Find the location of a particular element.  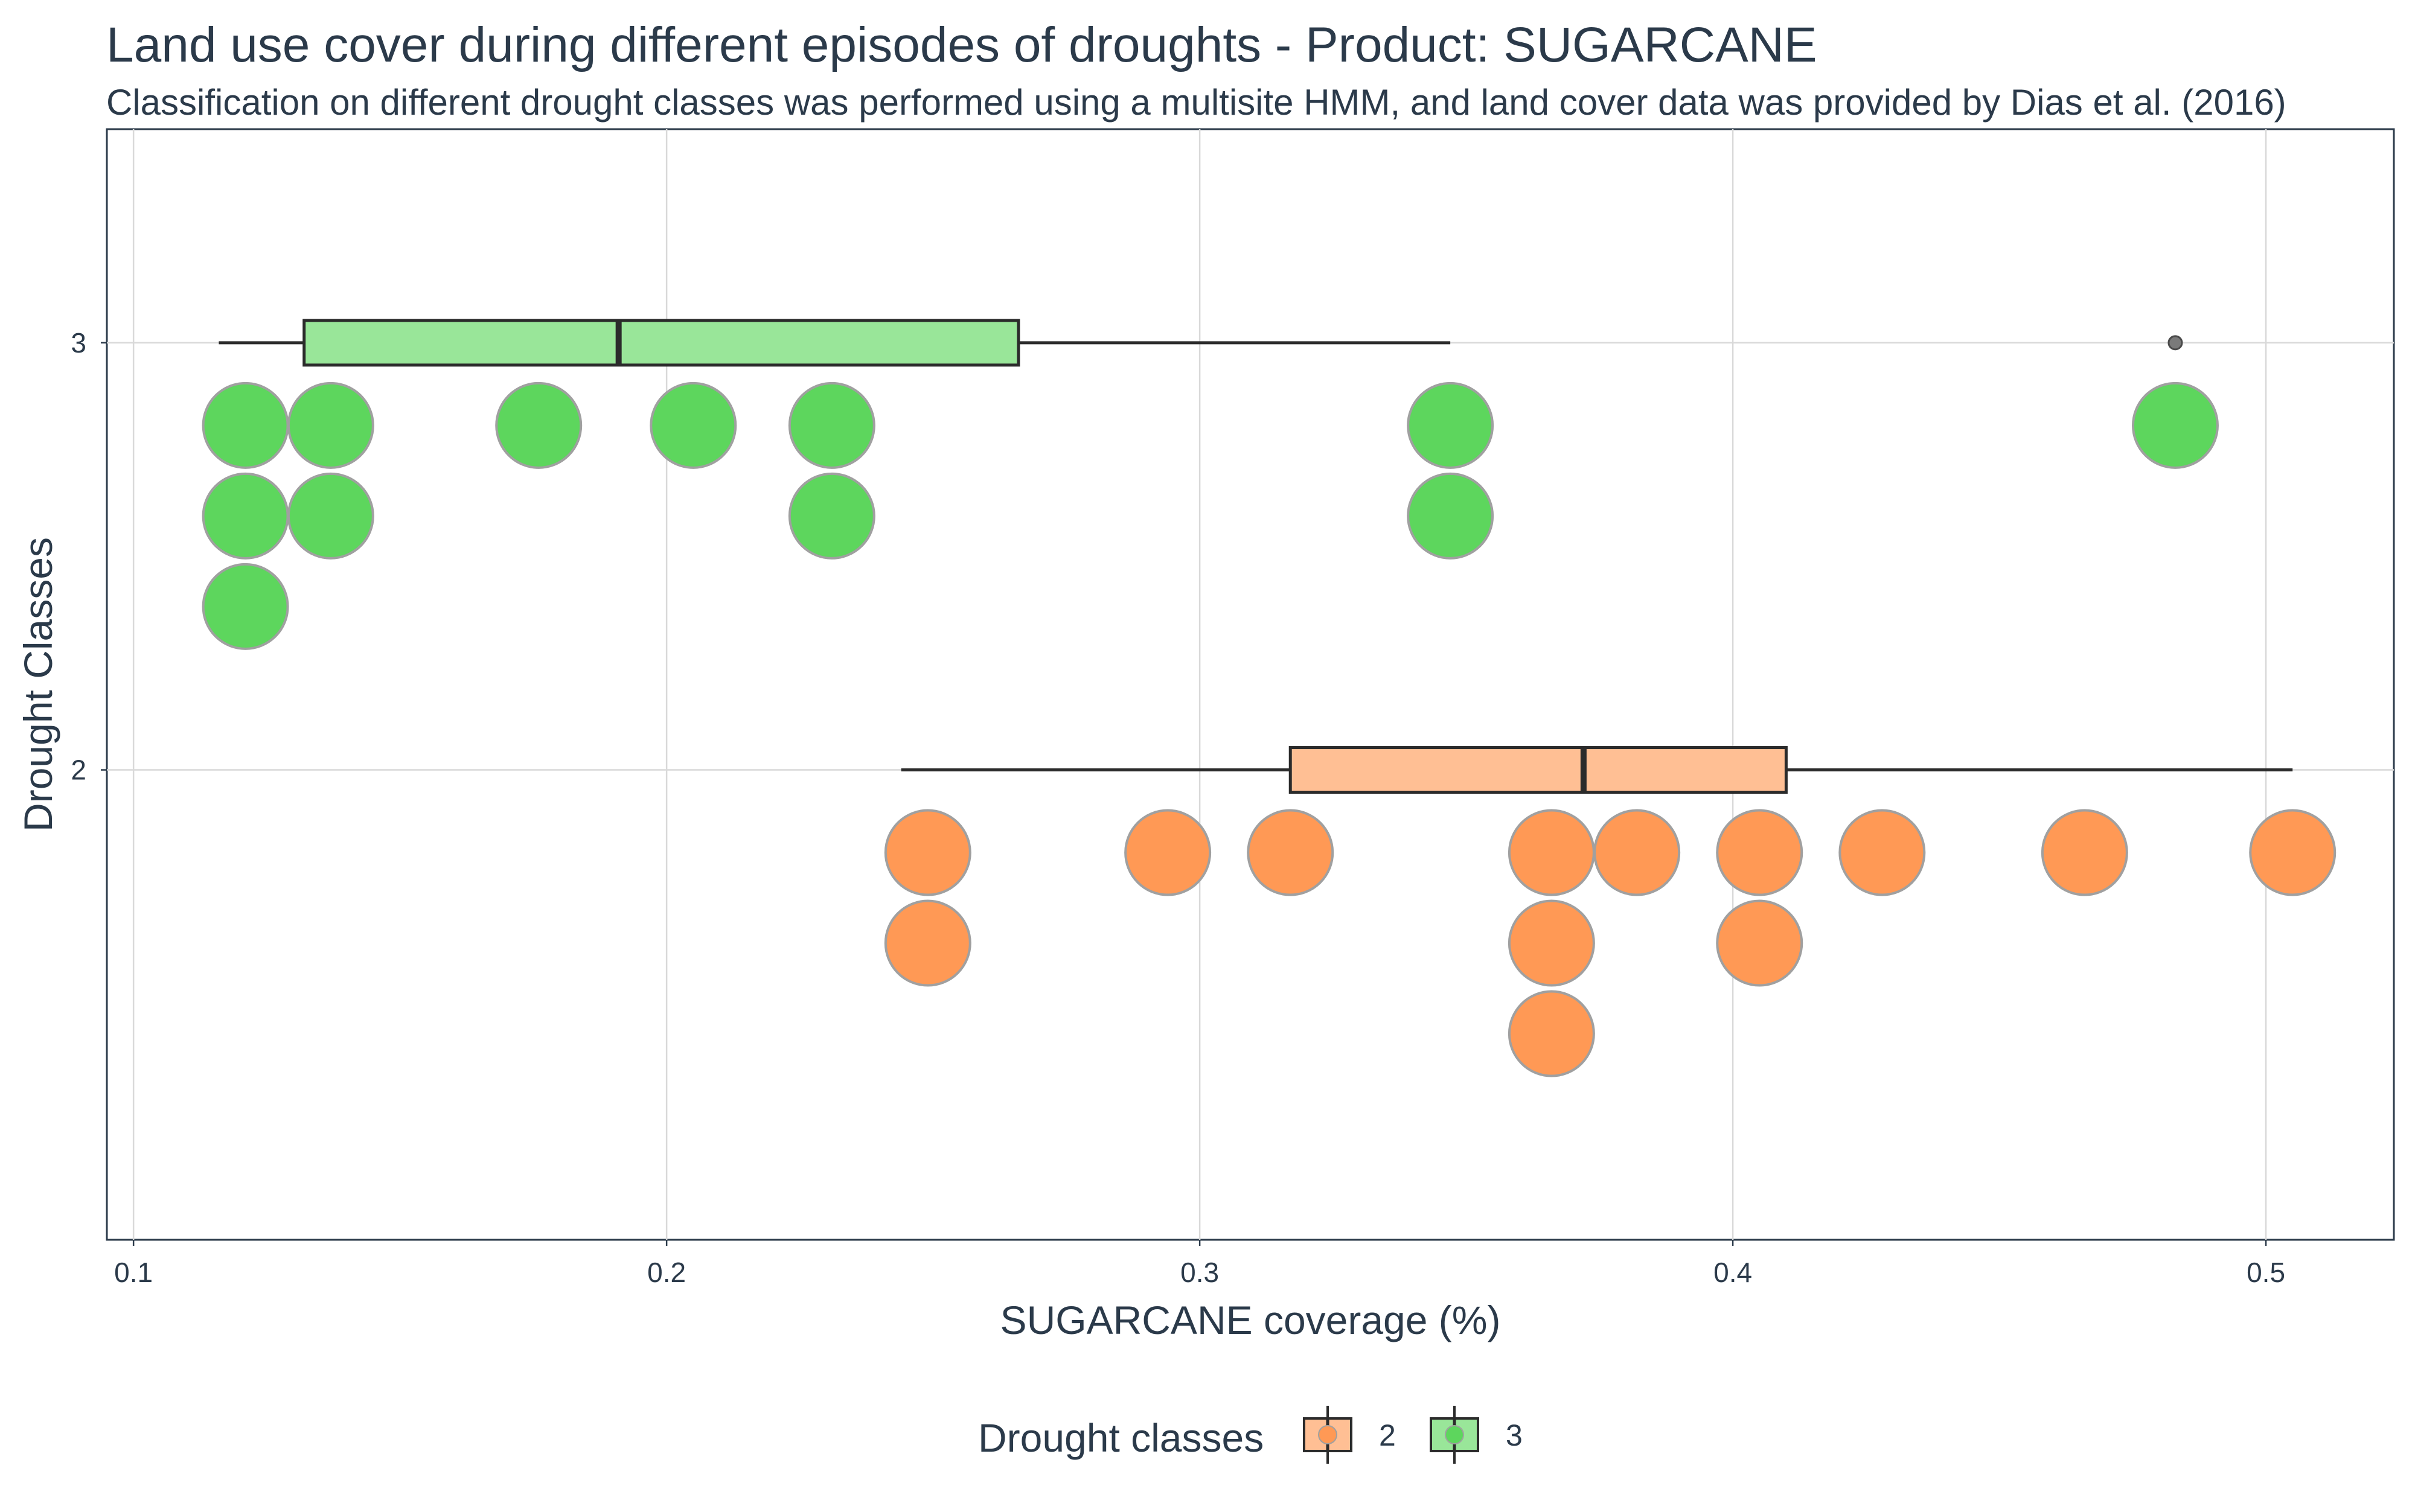

y-tick-label: 3 is located at coordinates (79, 343).